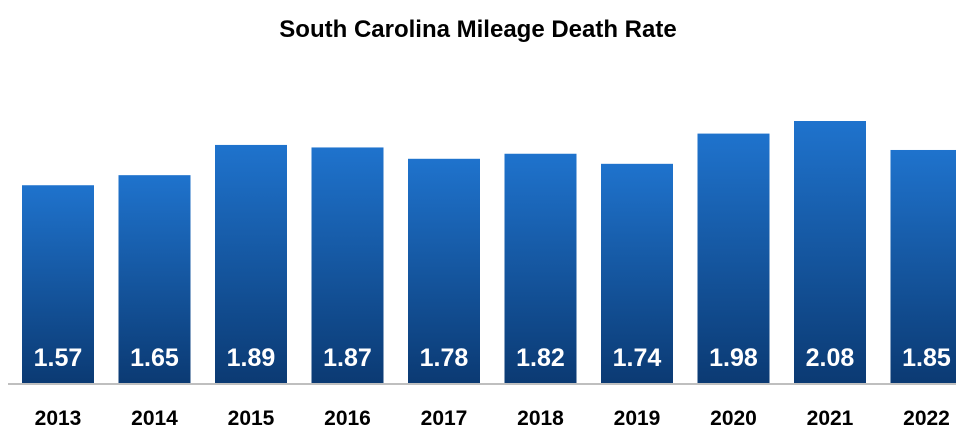  Describe the element at coordinates (444, 358) in the screenshot. I see `data-label-2017: 1.78` at that location.